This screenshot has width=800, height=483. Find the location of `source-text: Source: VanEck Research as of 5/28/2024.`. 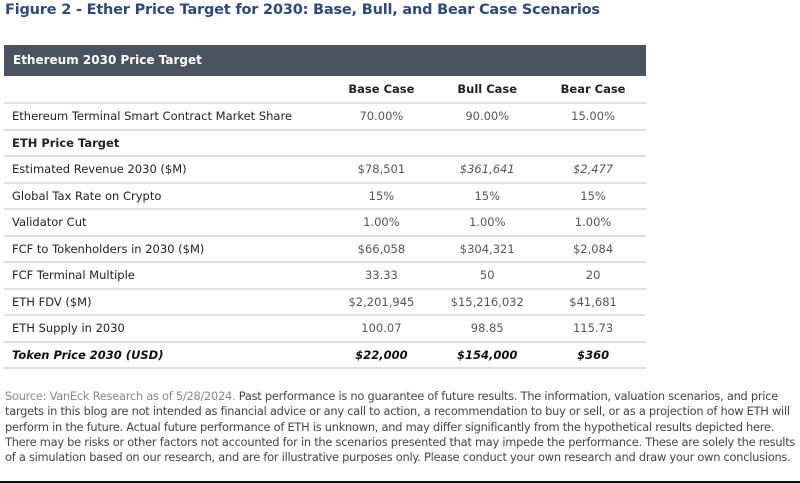

source-text: Source: VanEck Research as of 5/28/2024. is located at coordinates (120, 396).